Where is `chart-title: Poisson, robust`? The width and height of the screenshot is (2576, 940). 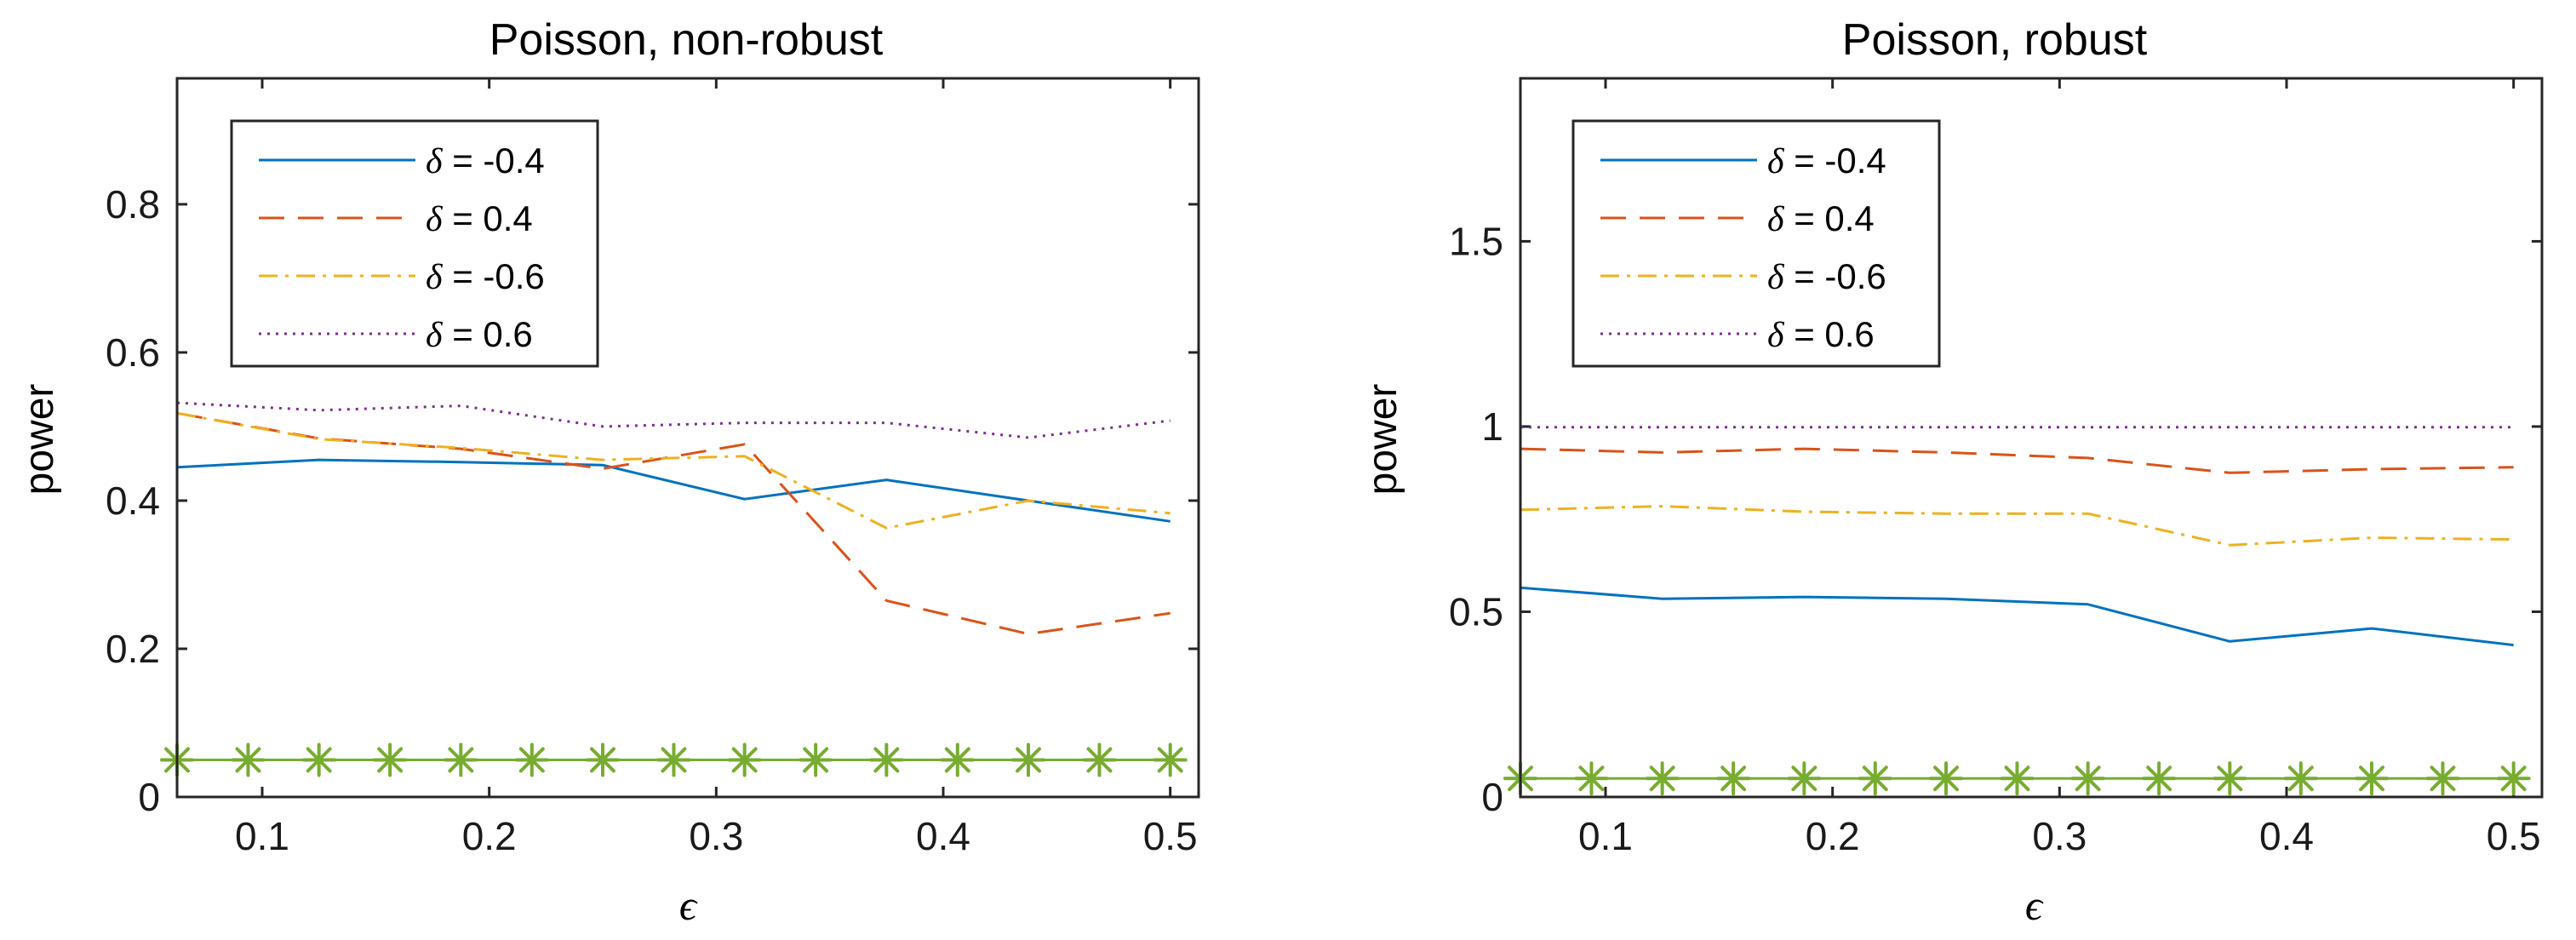
chart-title: Poisson, robust is located at coordinates (1995, 40).